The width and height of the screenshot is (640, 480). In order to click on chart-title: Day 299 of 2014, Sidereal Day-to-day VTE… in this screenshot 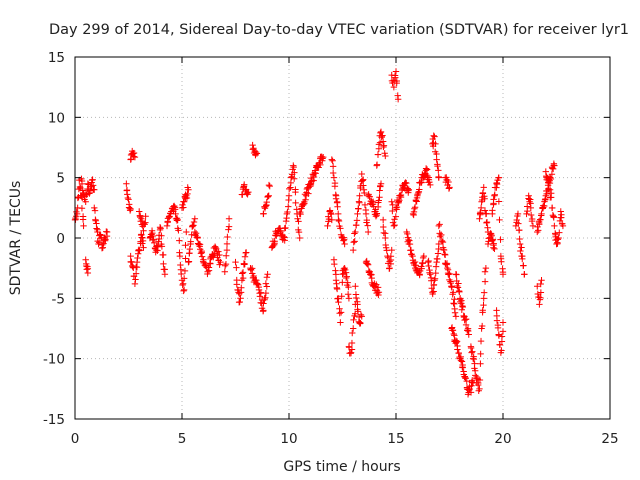, I will do `click(339, 30)`.